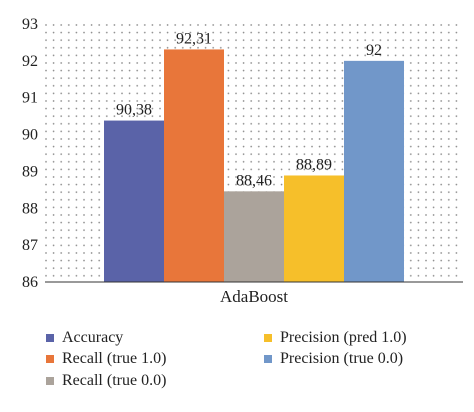 This screenshot has width=474, height=412. I want to click on y-tick-label: 91, so click(30, 98).